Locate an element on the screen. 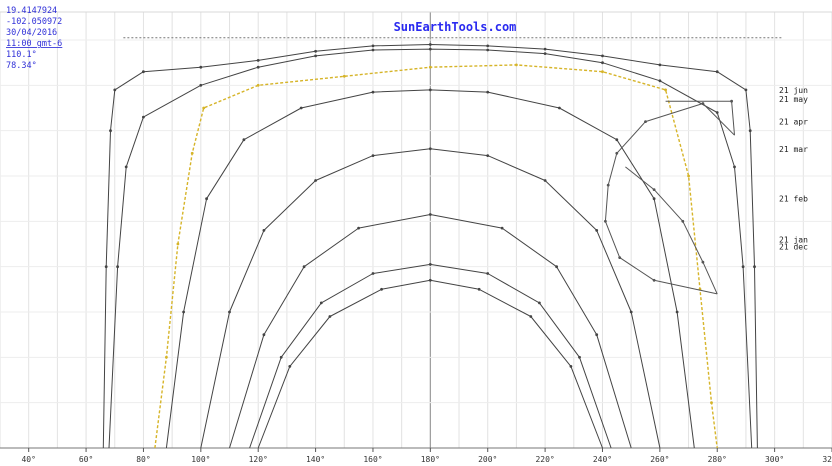  x-tick-label: 80° is located at coordinates (143, 459).